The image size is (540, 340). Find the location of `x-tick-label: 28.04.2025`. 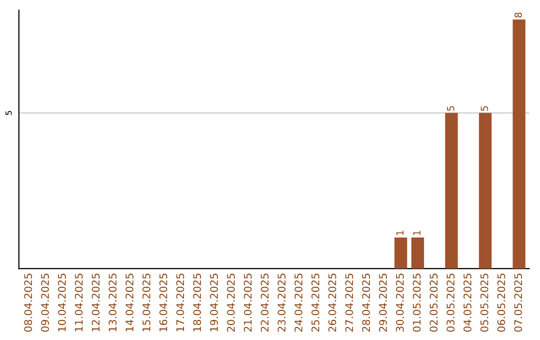

x-tick-label: 28.04.2025 is located at coordinates (366, 303).